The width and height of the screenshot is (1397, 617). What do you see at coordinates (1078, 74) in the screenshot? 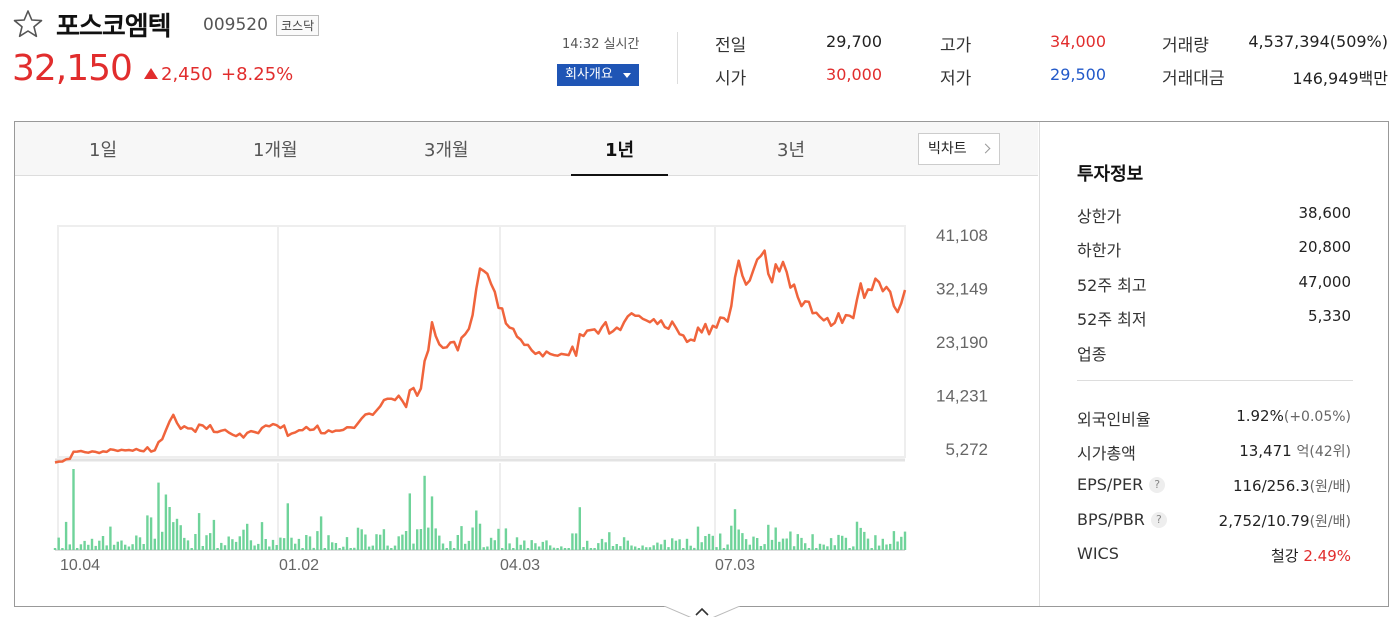
I see `low-value: 29,500` at bounding box center [1078, 74].